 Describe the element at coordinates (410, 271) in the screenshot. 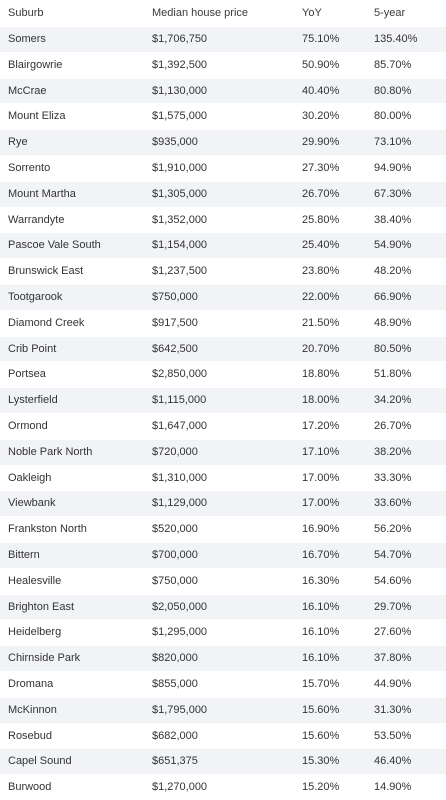

I see `five-year-cell: 48.20%` at that location.